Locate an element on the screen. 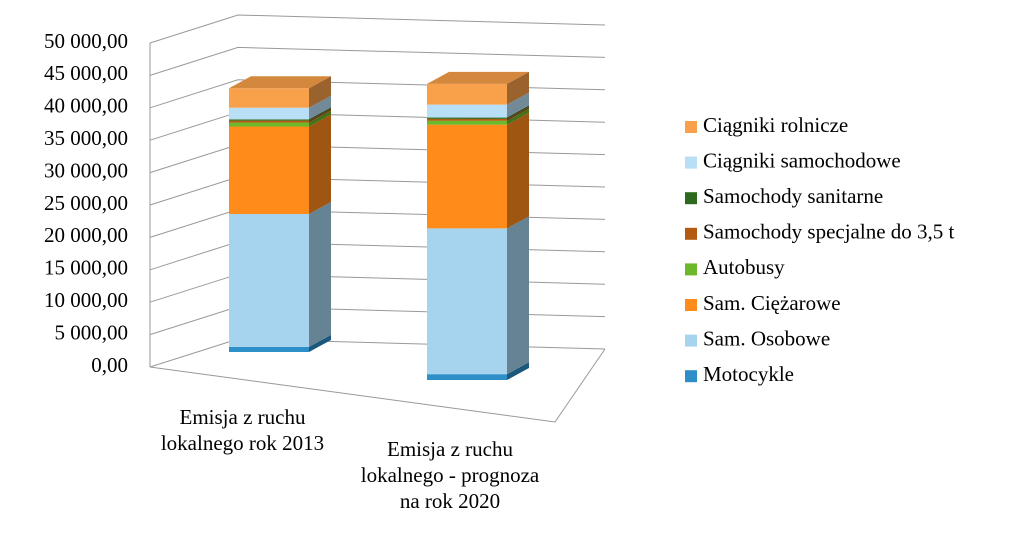  x-tick-label: Emisja z ruchu lokalnego rok 2013 is located at coordinates (242, 430).